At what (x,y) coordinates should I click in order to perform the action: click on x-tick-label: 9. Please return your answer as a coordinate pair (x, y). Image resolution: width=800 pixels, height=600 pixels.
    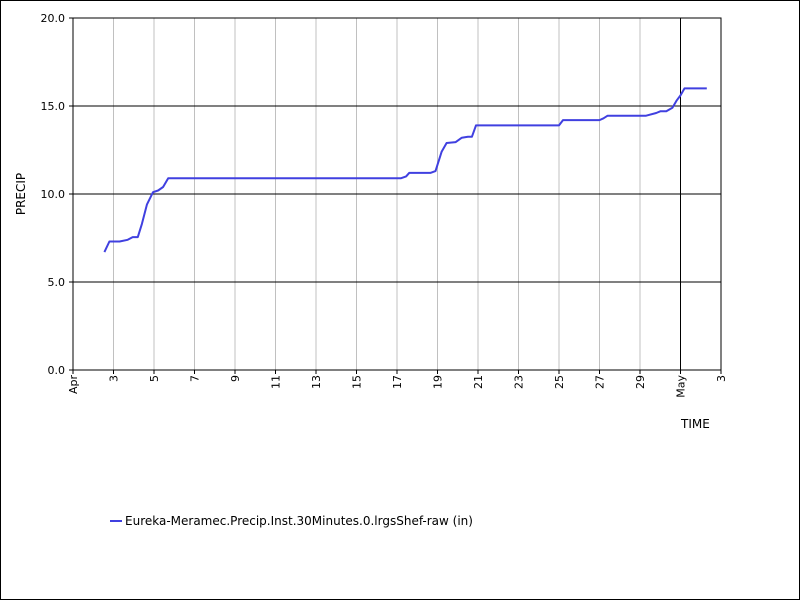
    Looking at the image, I should click on (235, 378).